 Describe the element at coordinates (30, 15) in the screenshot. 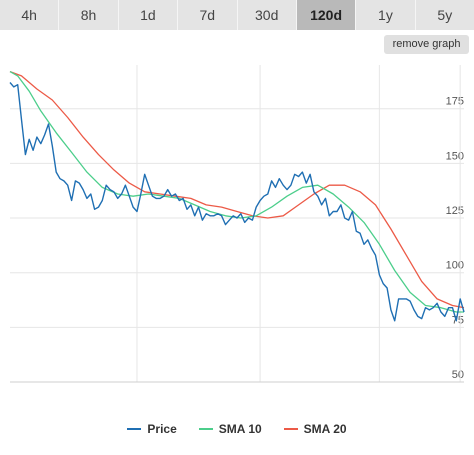

I see `tab-4h: 4h` at that location.